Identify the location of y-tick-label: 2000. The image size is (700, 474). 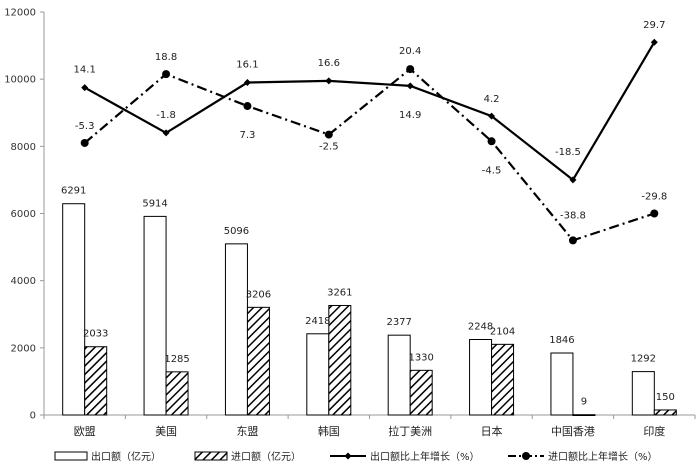
(23, 348).